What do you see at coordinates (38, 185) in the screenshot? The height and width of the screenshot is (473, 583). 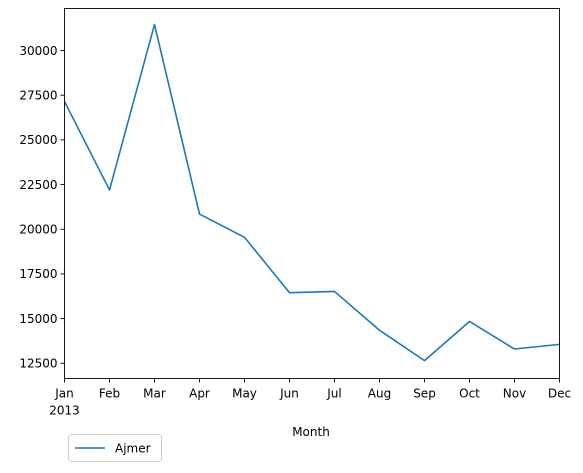 I see `y-tick-label: 22500` at bounding box center [38, 185].